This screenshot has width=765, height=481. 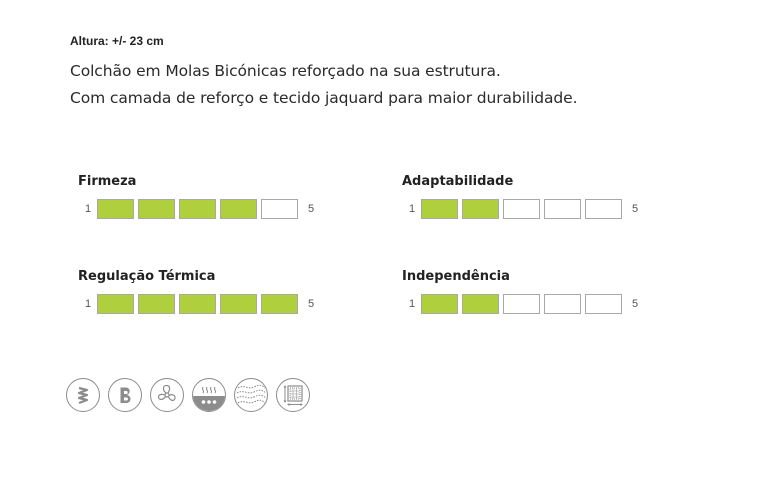 What do you see at coordinates (458, 181) in the screenshot?
I see `rating-title: Adaptabilidade` at bounding box center [458, 181].